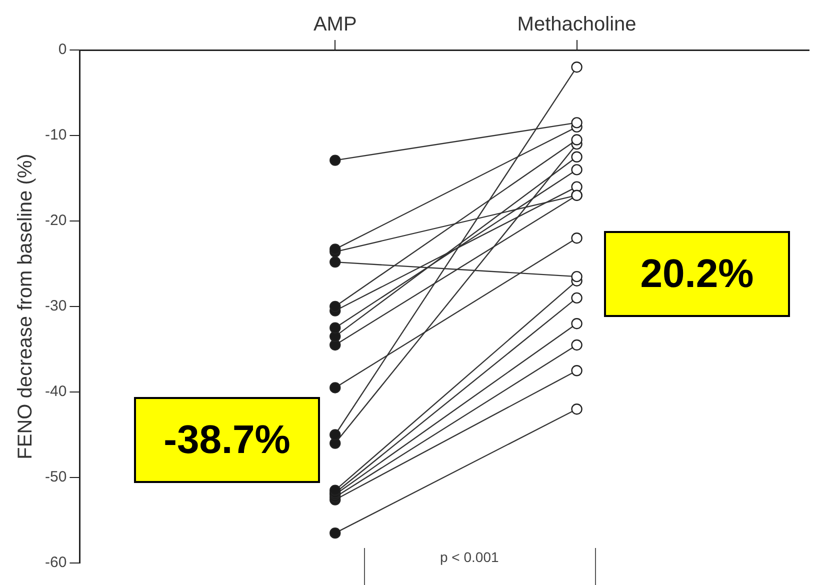 The width and height of the screenshot is (815, 585). Describe the element at coordinates (697, 274) in the screenshot. I see `annotation: 20.2%` at that location.